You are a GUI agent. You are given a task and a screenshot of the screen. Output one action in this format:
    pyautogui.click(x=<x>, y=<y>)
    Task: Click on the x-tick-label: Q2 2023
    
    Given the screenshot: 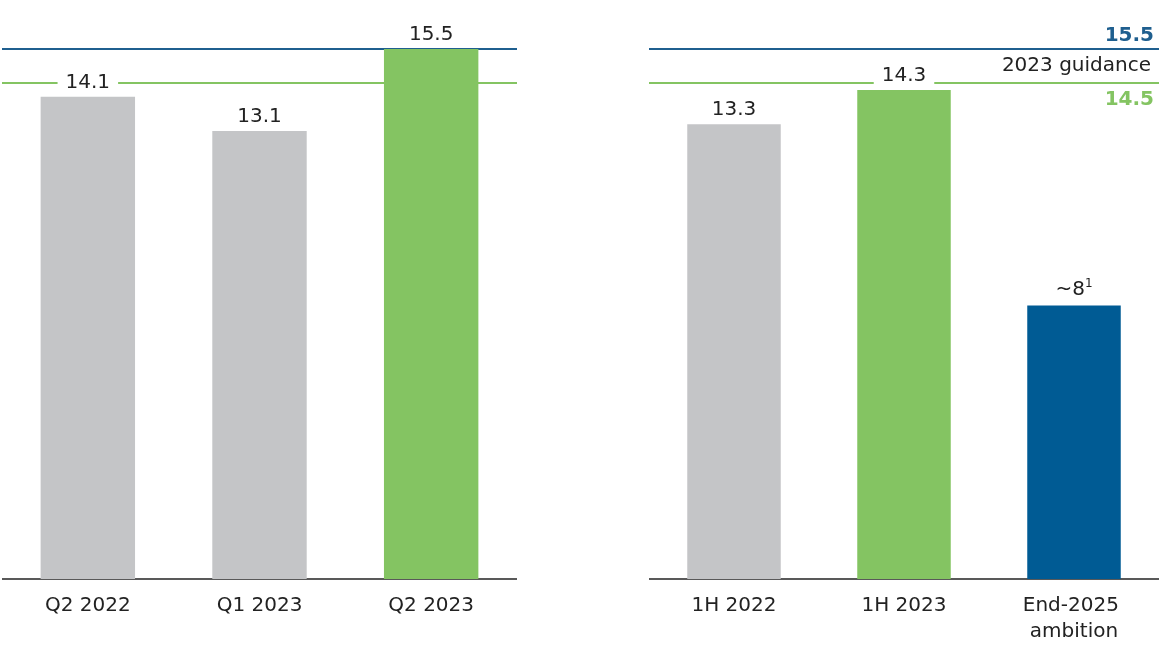 What is the action you would take?
    pyautogui.click(x=431, y=604)
    